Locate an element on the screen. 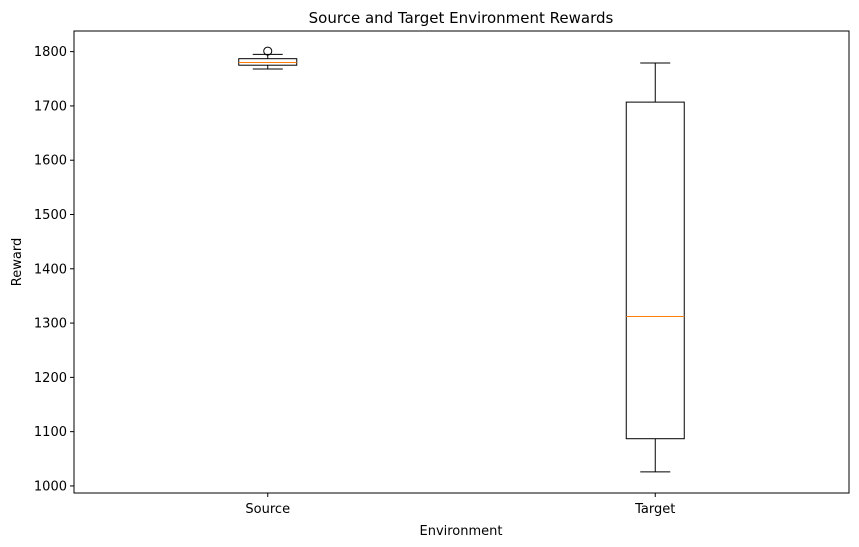 The image size is (859, 547). x-tick-label: Source is located at coordinates (267, 509).